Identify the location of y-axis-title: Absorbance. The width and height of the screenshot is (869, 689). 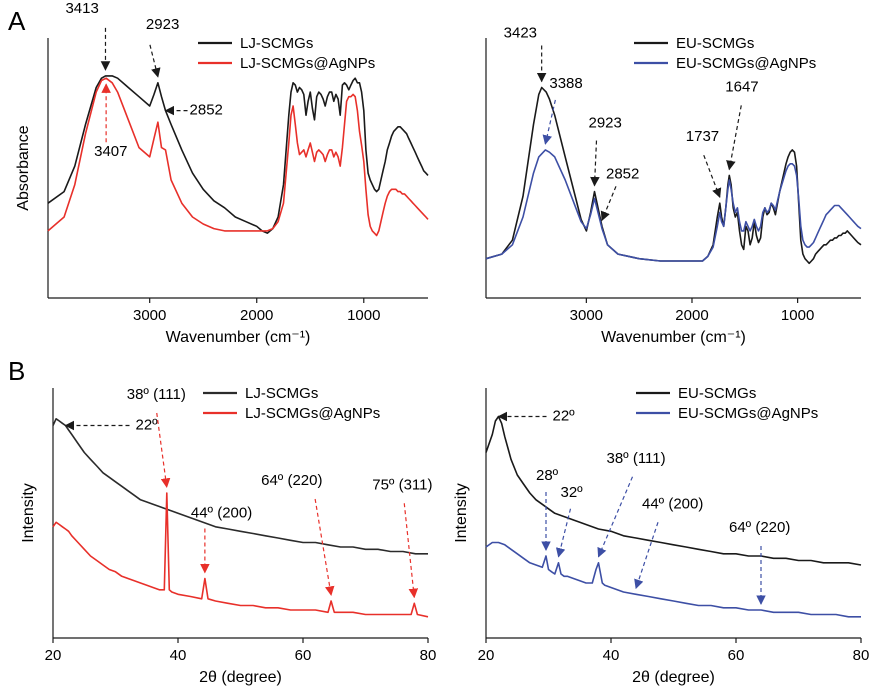
(23, 167).